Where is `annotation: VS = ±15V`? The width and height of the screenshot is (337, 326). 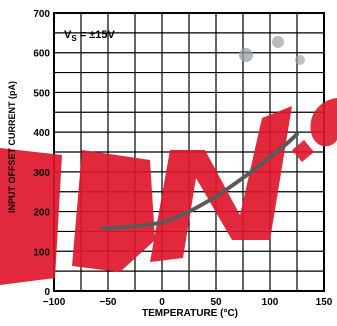
annotation: VS = ±15V is located at coordinates (89, 36).